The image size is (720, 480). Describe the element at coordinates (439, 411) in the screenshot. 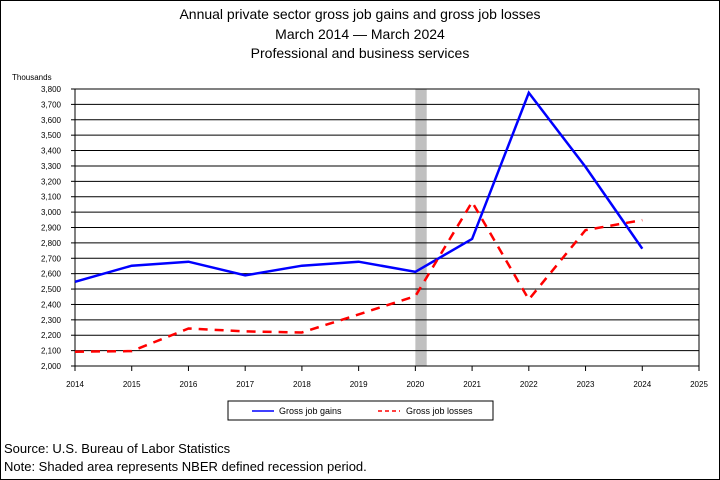

I see `legend-losses-label: Gross job losses` at that location.